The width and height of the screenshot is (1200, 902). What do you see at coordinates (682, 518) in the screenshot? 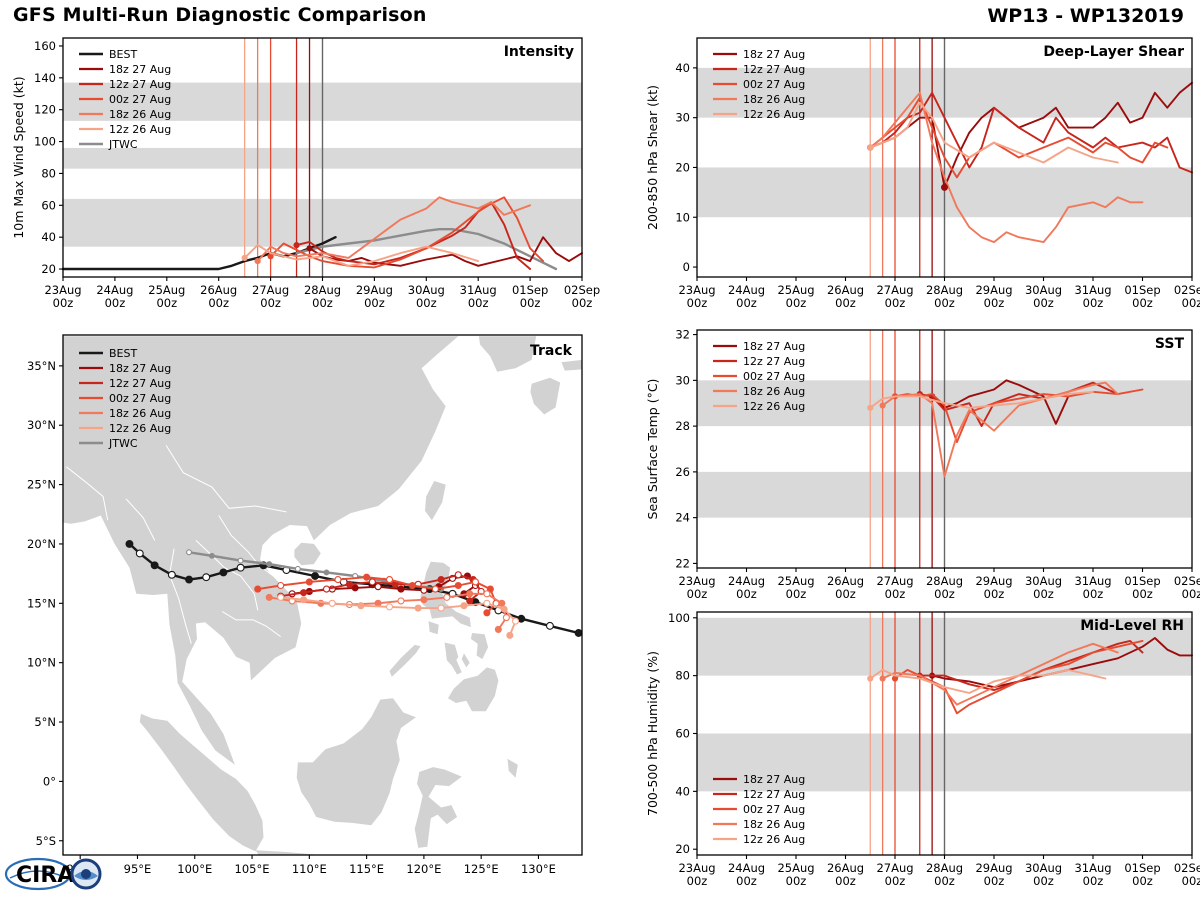
I see `svg-text: 24` at bounding box center [682, 518].